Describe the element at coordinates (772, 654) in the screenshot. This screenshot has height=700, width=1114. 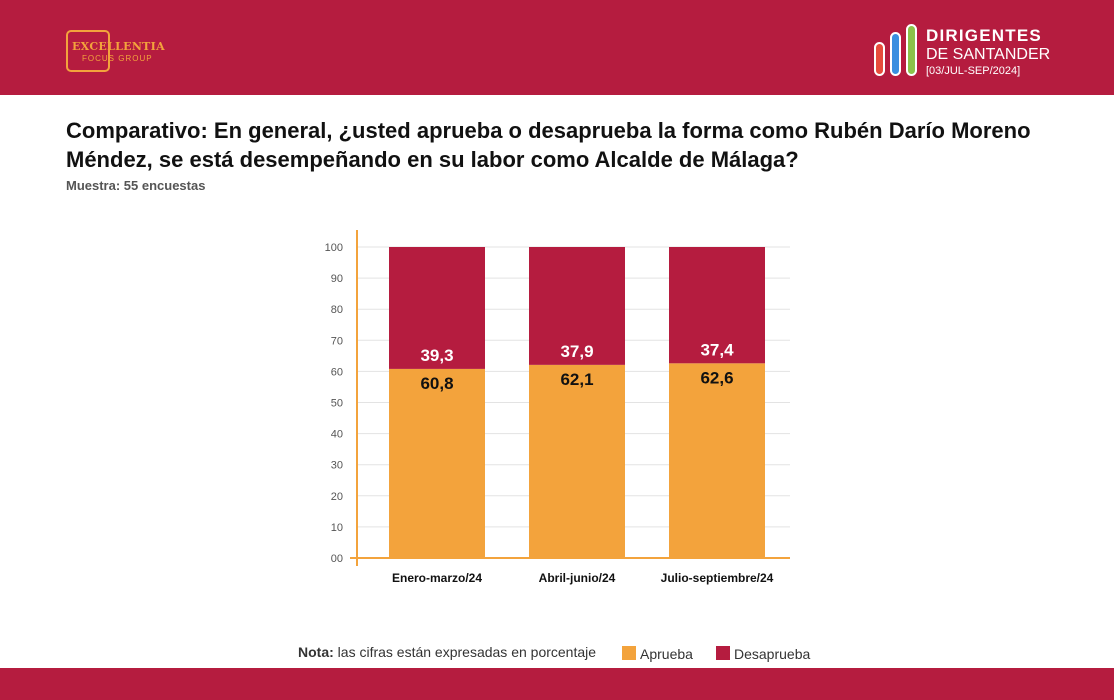
I see `legend-label-desaprueba: Desaprueba` at that location.